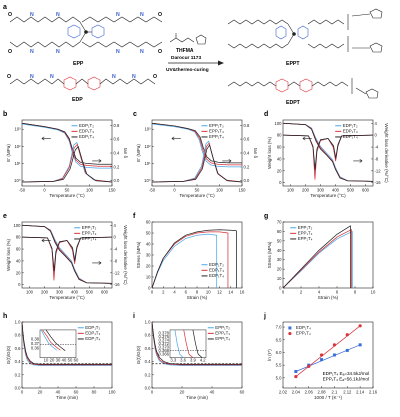  I want to click on x-tick-label: 100, so click(113, 392).